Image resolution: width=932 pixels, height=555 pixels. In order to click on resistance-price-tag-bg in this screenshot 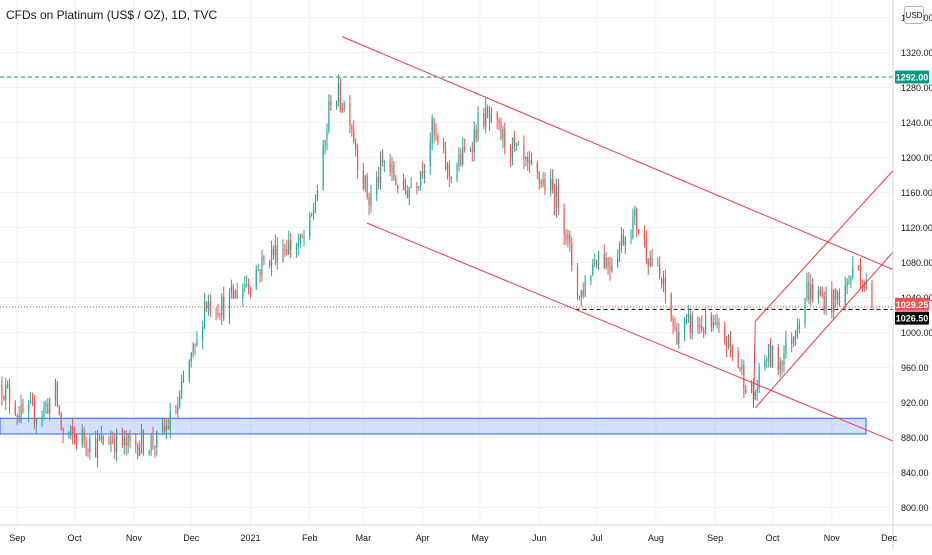, I will do `click(912, 77)`.